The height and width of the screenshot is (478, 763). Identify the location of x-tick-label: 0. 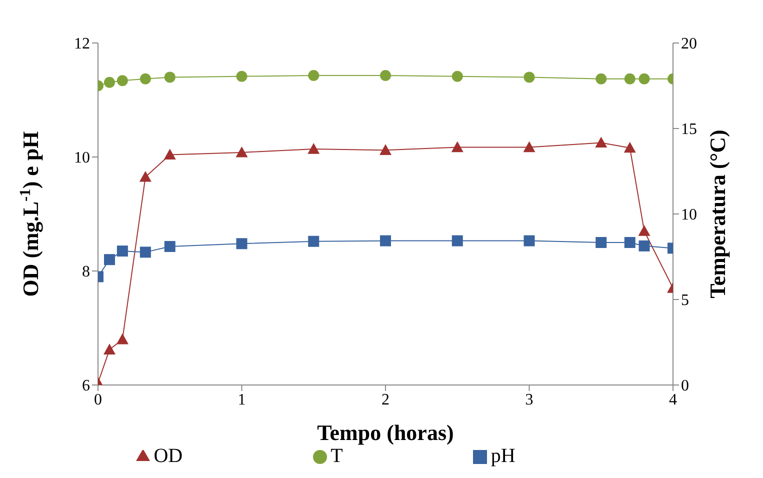
(98, 399).